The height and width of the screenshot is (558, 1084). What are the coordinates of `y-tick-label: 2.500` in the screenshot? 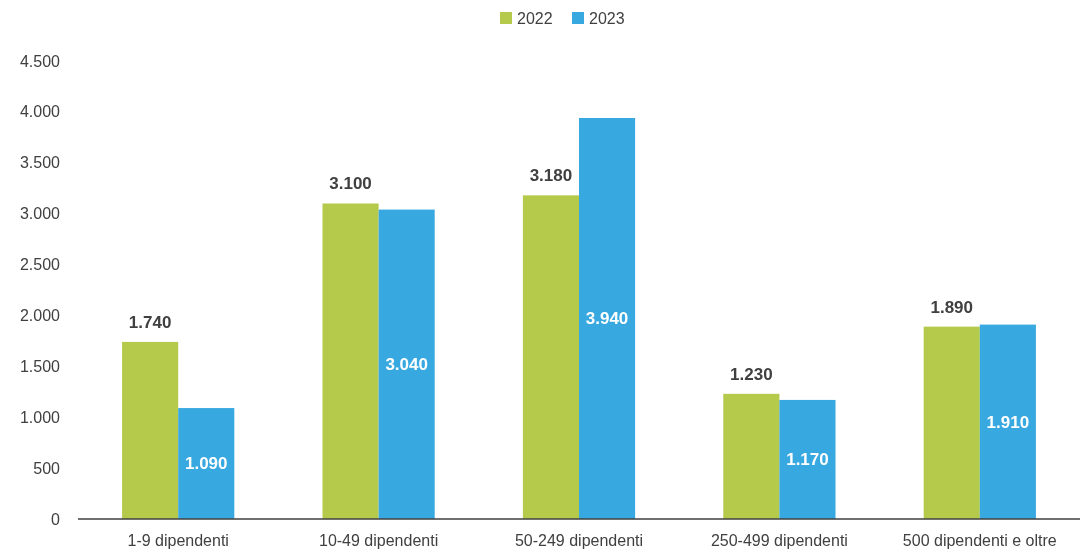 It's located at (40, 265).